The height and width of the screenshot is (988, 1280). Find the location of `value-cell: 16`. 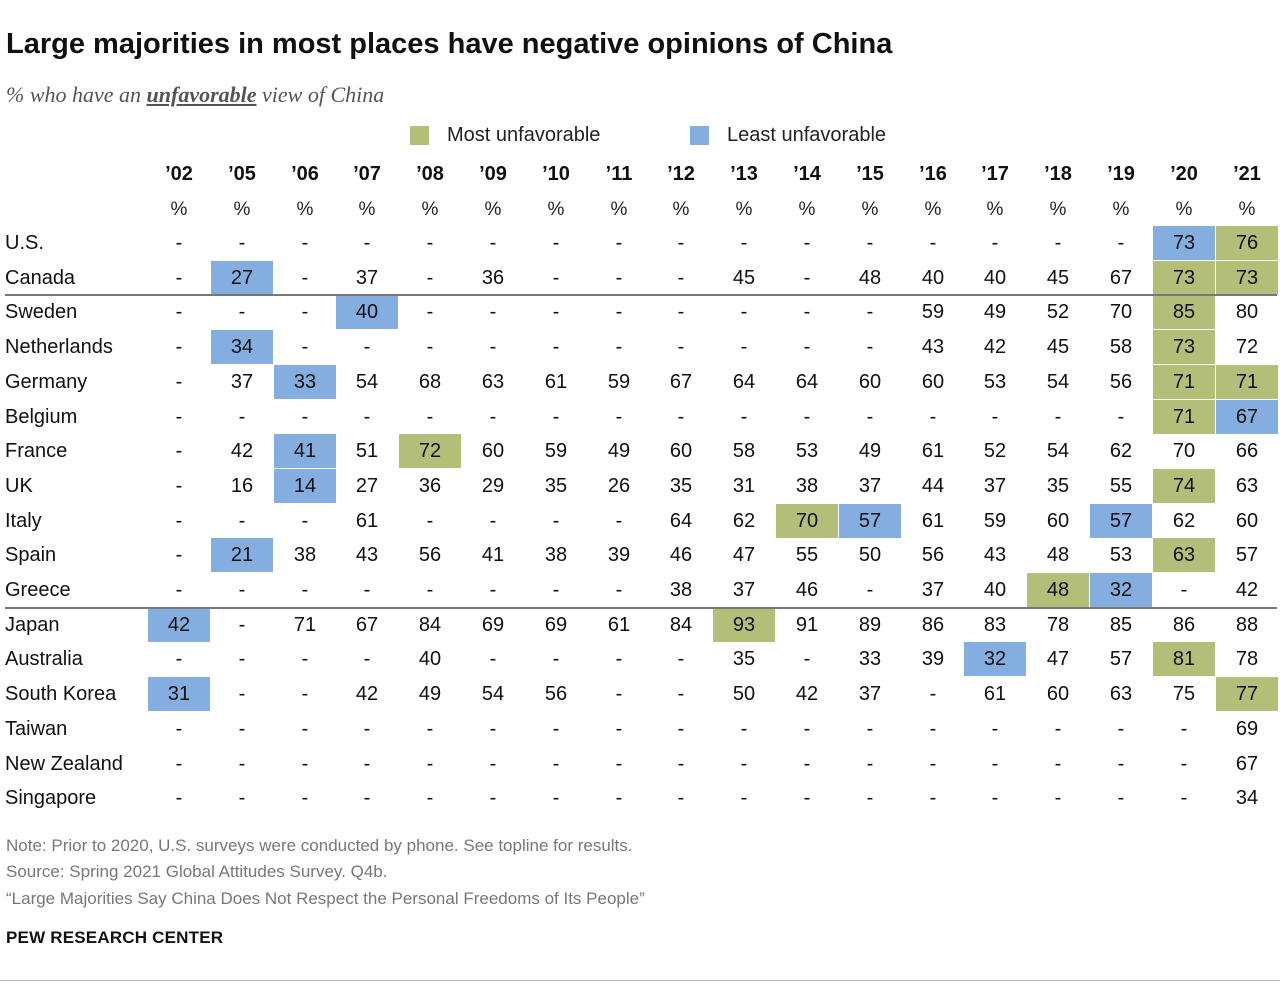

value-cell: 16 is located at coordinates (242, 486).